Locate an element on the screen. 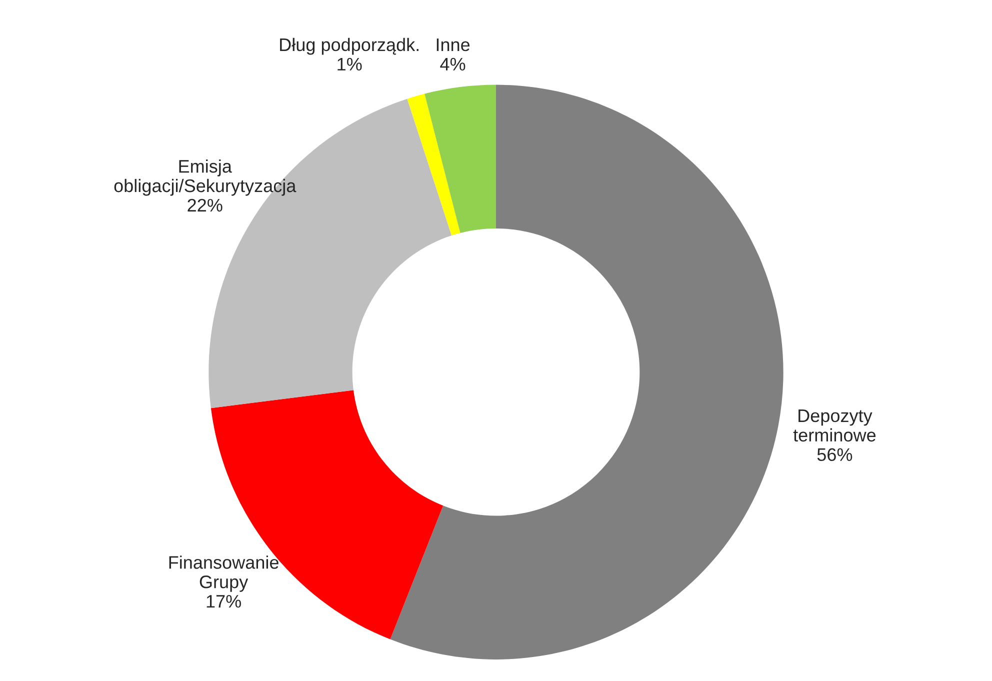 Image resolution: width=992 pixels, height=681 pixels. data-label: 56% is located at coordinates (834, 455).